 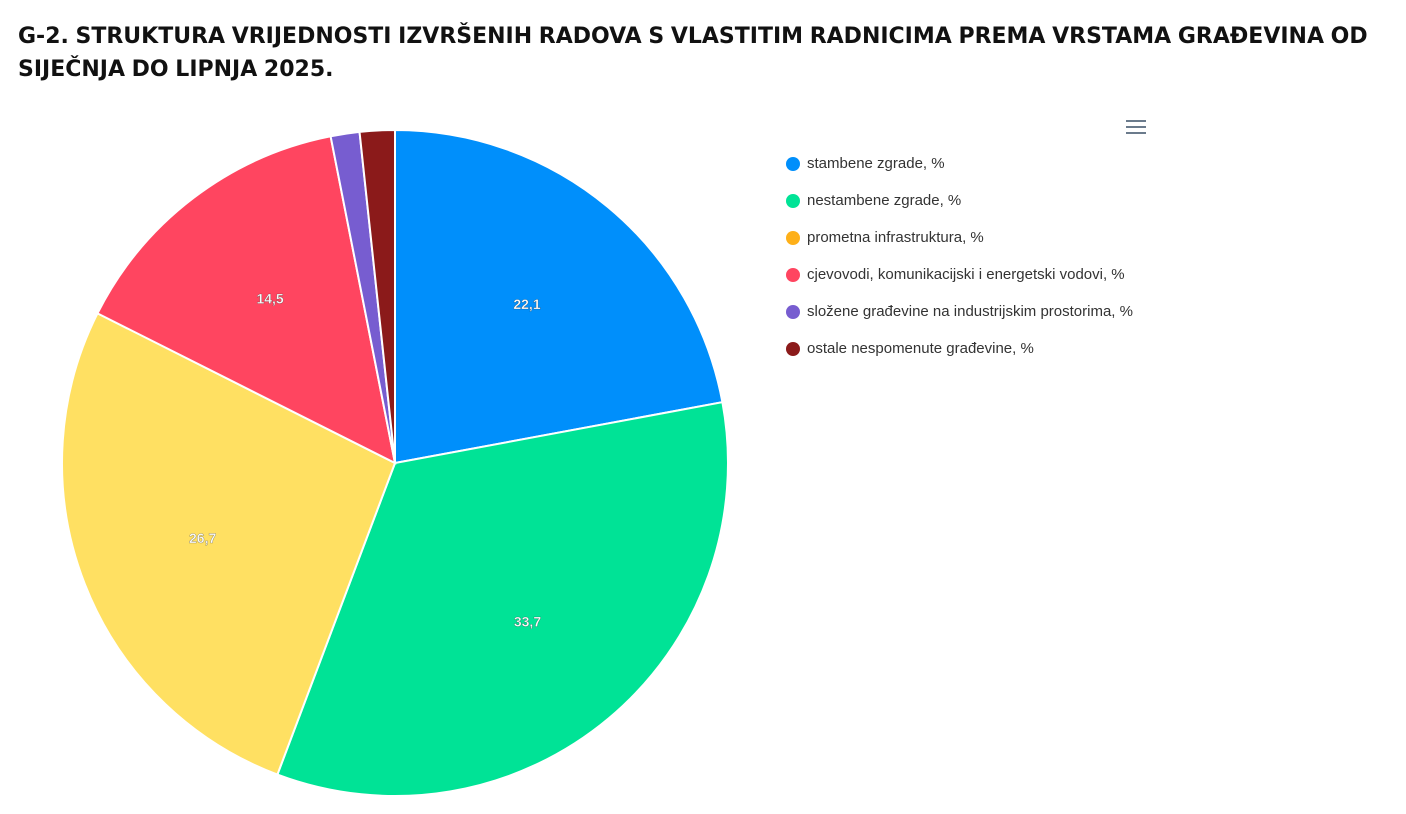 I want to click on legend-item-0: stambene zgrade, %, so click(x=959, y=172).